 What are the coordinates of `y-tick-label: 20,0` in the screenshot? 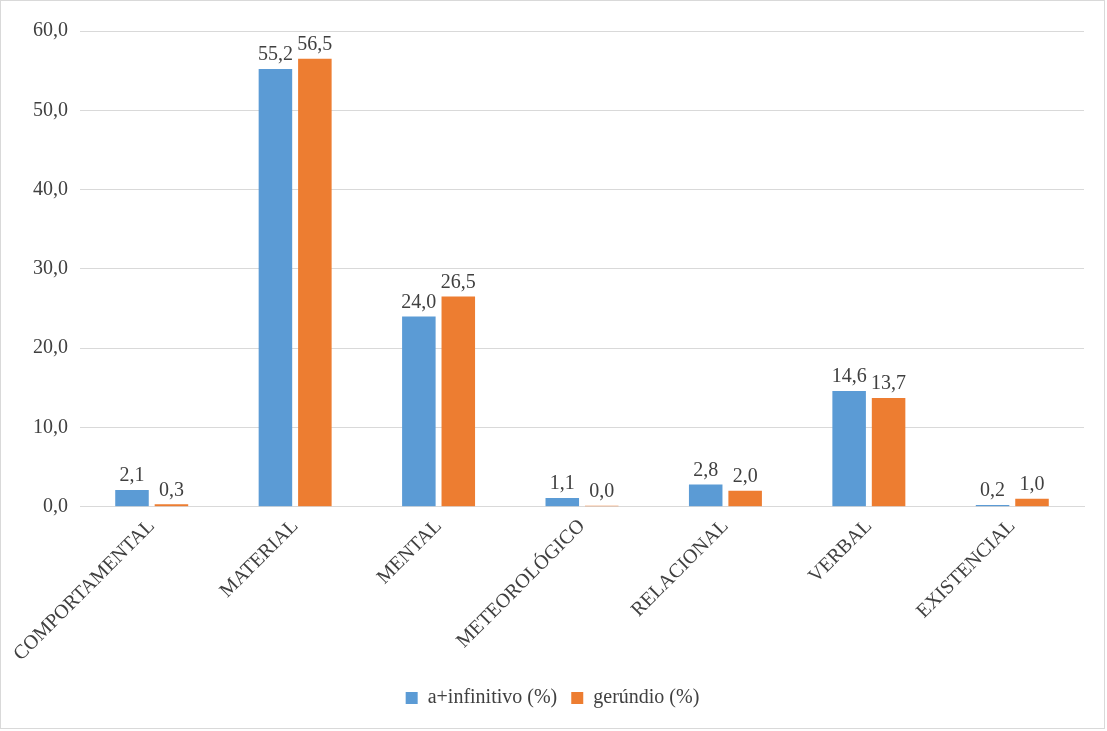 It's located at (50, 346).